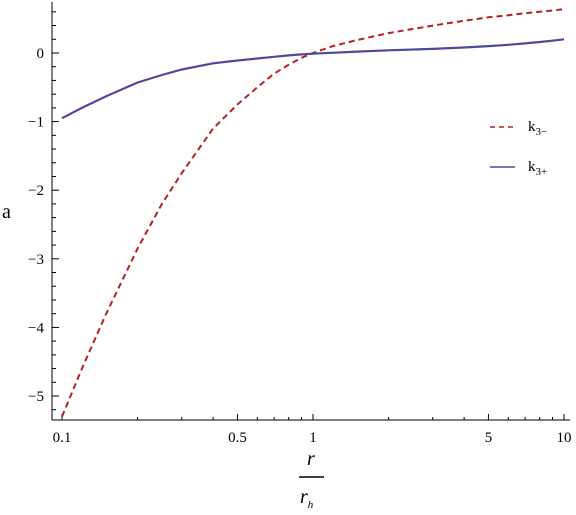 The width and height of the screenshot is (576, 515). What do you see at coordinates (537, 168) in the screenshot?
I see `legend-label-k3-plus: k3+` at bounding box center [537, 168].